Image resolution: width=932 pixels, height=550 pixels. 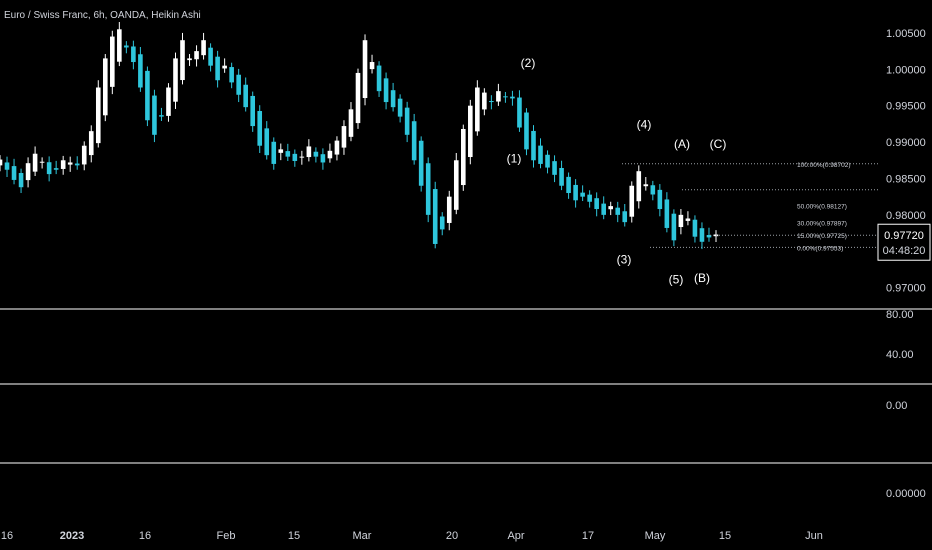 I want to click on wave-label: (3), so click(x=624, y=260).